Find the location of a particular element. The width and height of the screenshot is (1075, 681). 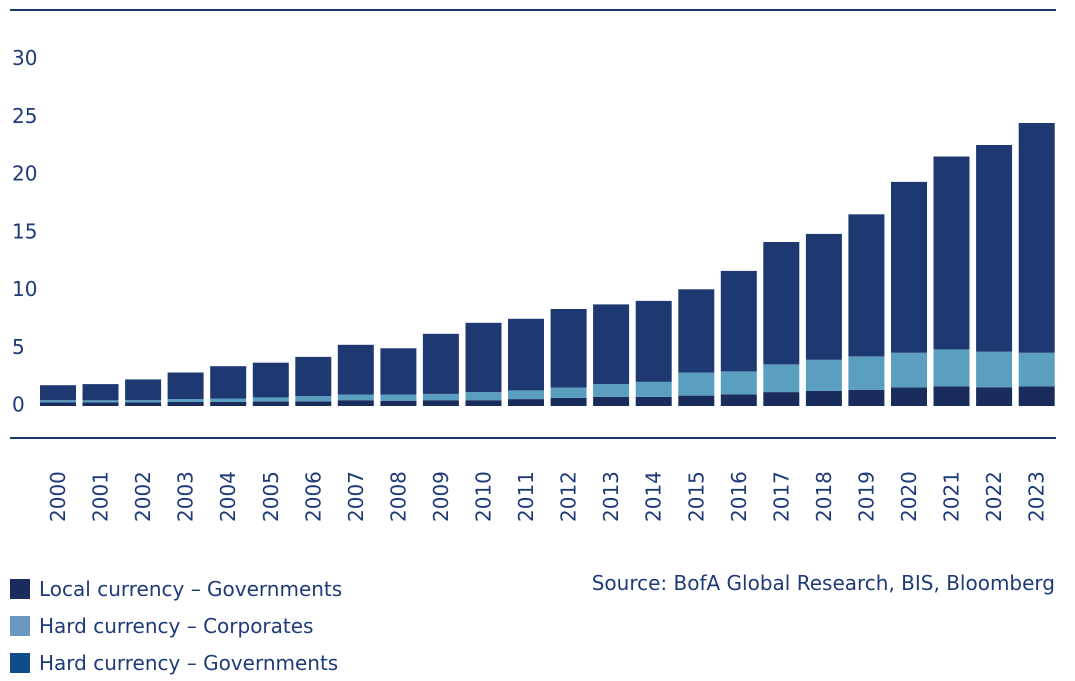

bar-segment-2012-s0 is located at coordinates (568, 401).